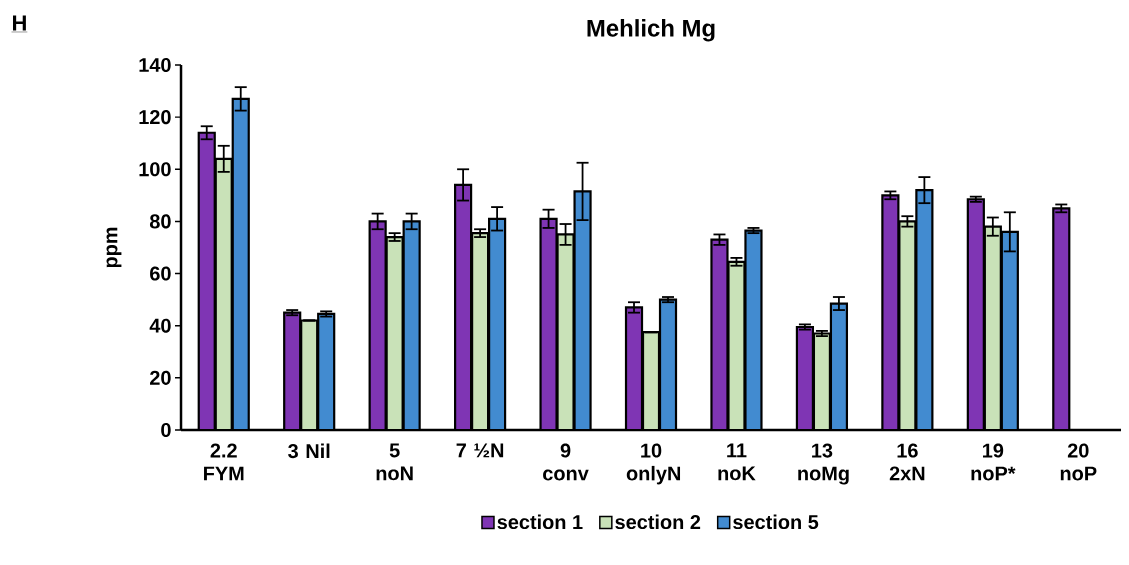  Describe the element at coordinates (737, 462) in the screenshot. I see `x-tick-label: 11 noK` at that location.